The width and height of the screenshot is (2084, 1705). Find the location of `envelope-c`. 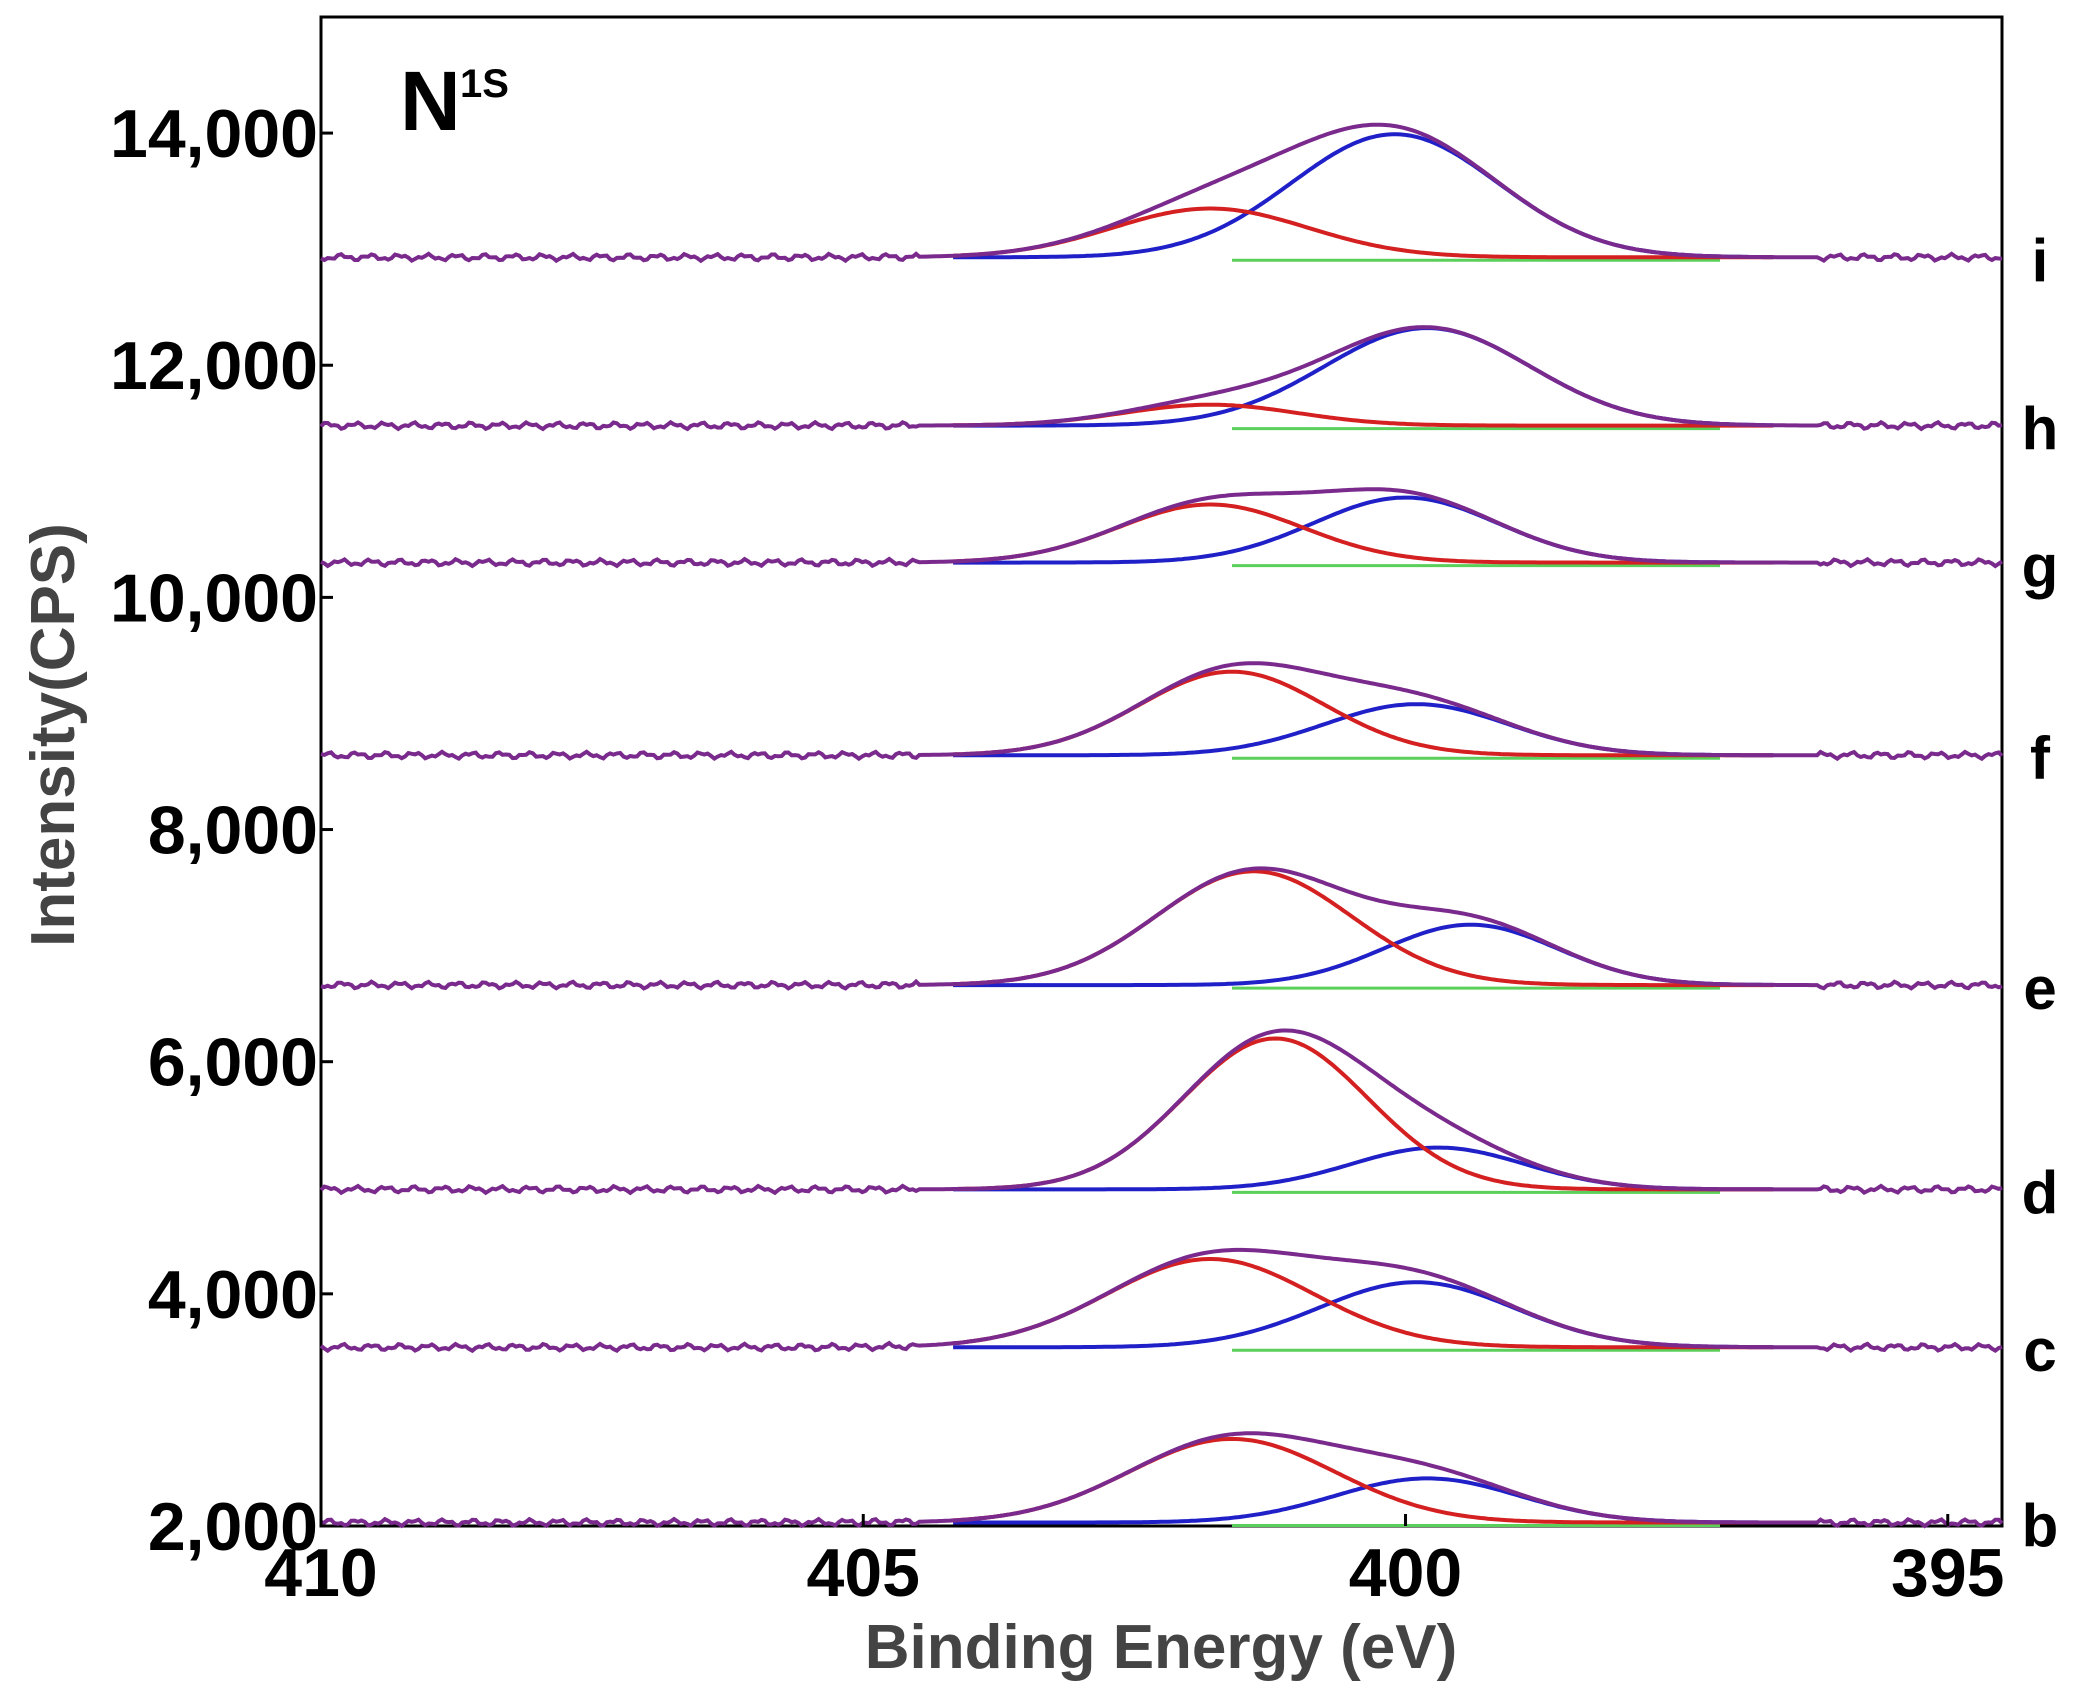

envelope-c is located at coordinates (1161, 1300).